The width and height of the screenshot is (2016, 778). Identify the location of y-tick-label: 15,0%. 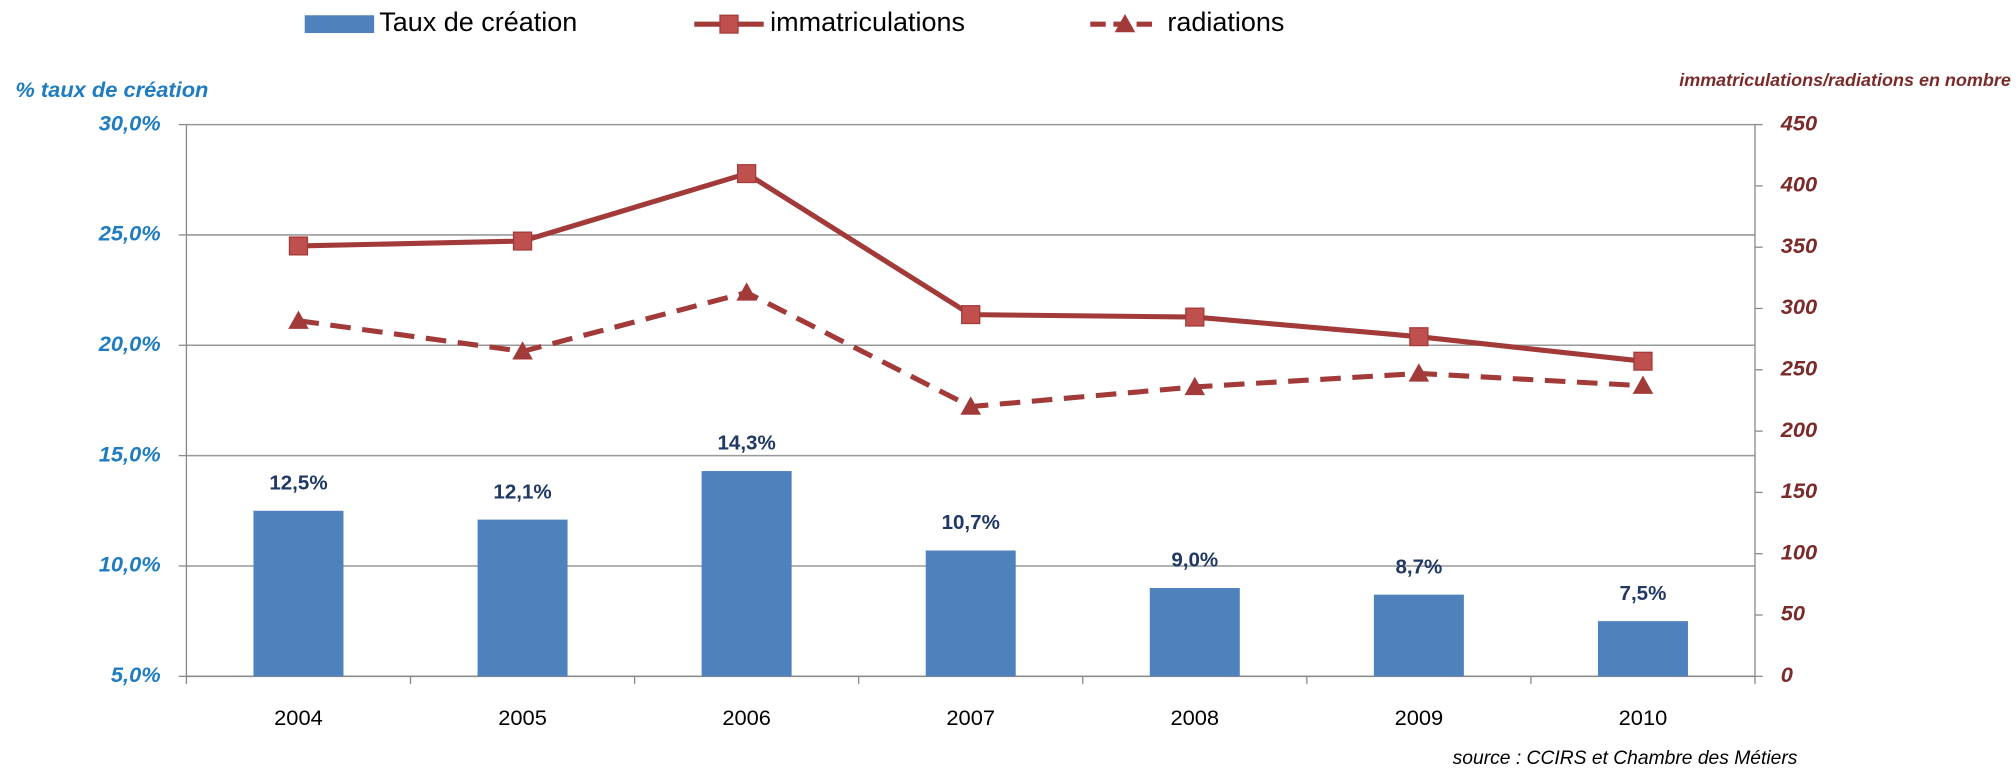
(130, 453).